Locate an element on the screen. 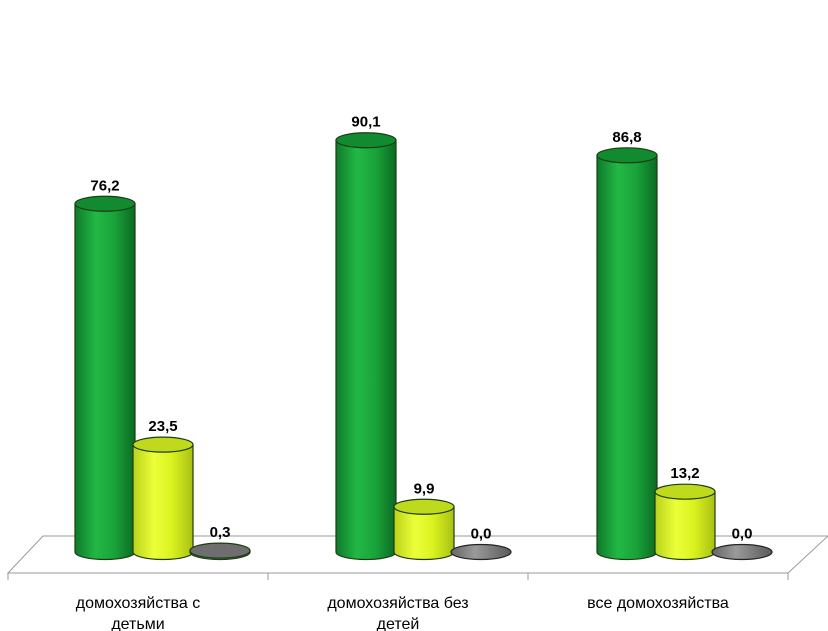 This screenshot has height=631, width=828. bar-series1-cat1 is located at coordinates (424, 529).